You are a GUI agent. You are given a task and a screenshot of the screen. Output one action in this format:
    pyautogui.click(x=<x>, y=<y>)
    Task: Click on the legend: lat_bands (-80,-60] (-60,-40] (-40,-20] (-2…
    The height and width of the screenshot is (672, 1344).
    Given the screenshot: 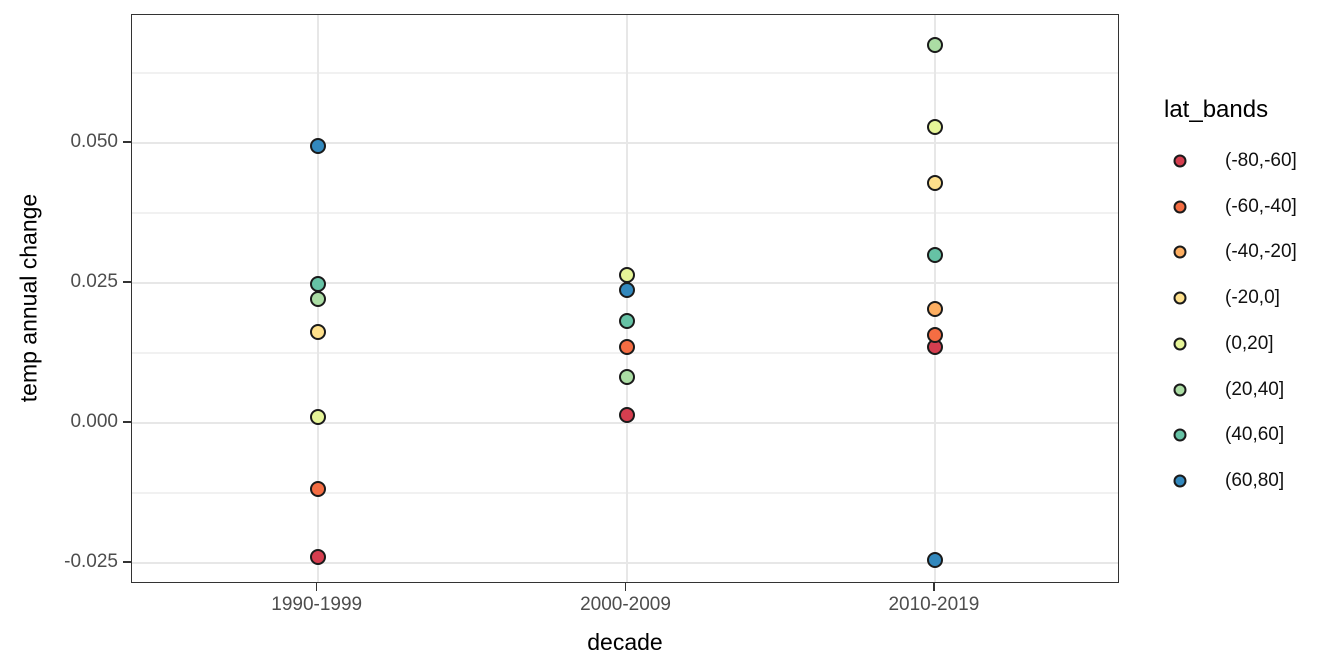 What is the action you would take?
    pyautogui.click(x=1254, y=336)
    